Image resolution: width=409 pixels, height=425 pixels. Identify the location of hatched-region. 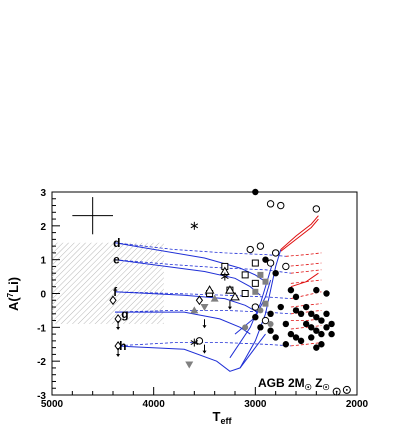
(108, 283).